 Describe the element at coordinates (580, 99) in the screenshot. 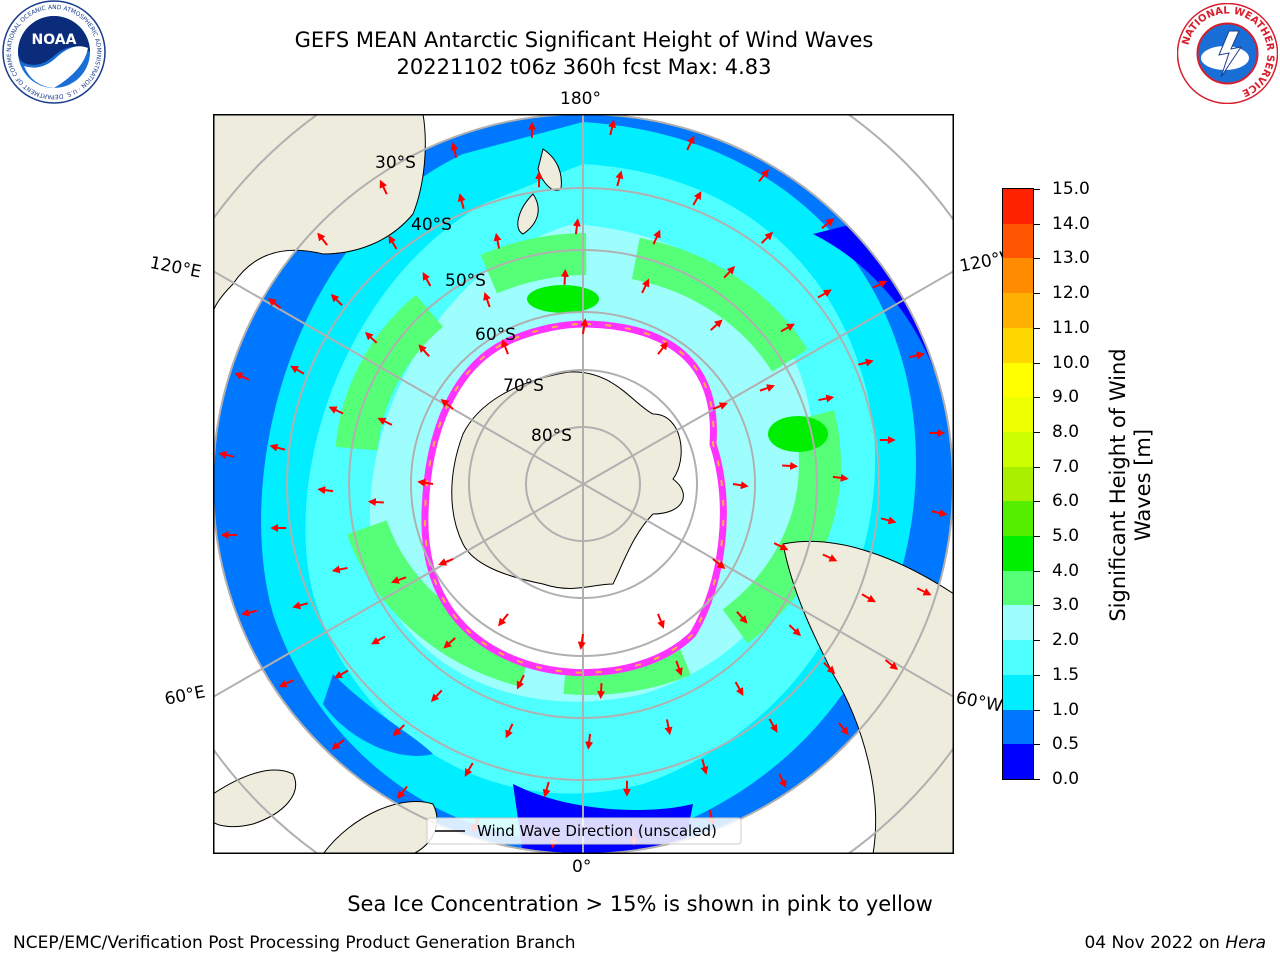

I see `lon-label-180: 180°` at that location.